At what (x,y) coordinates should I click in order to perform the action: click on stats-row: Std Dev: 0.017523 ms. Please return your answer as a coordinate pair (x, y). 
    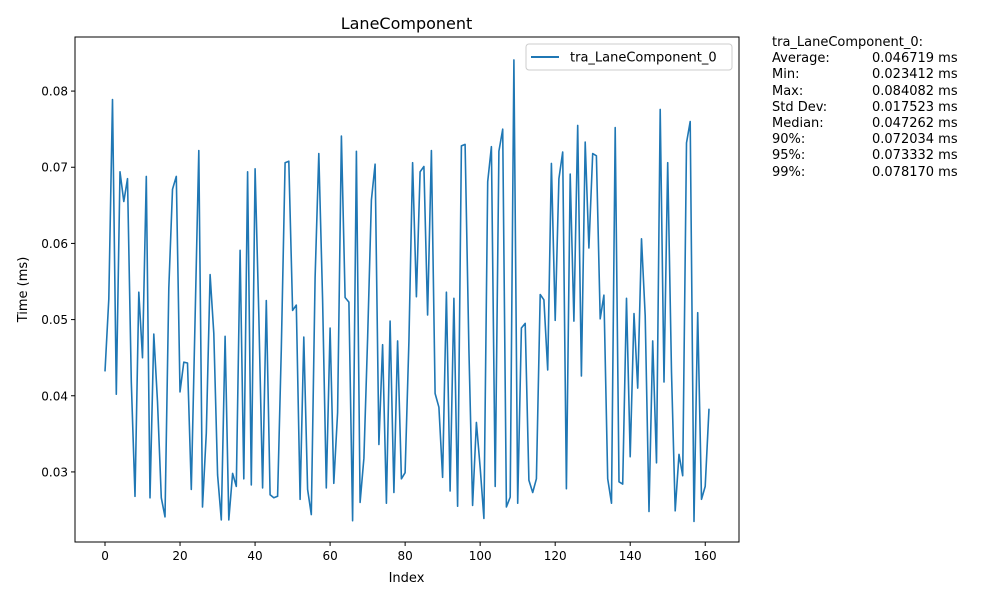
    Looking at the image, I should click on (865, 108).